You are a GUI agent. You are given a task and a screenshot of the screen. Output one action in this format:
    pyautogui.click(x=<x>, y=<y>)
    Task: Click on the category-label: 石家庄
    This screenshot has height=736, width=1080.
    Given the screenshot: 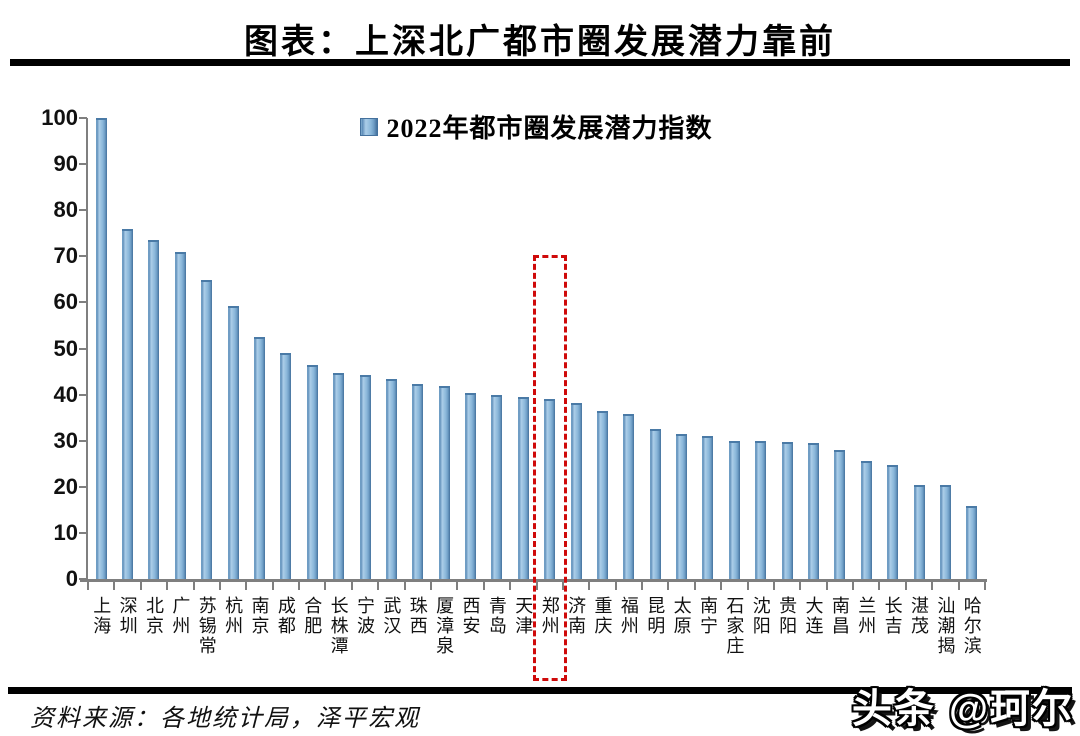 What is the action you would take?
    pyautogui.click(x=734, y=626)
    